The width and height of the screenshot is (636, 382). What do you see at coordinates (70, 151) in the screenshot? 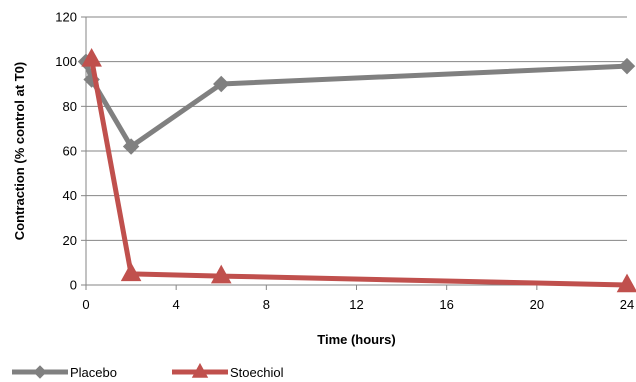
I see `y-tick-label-60: 60` at bounding box center [70, 151].